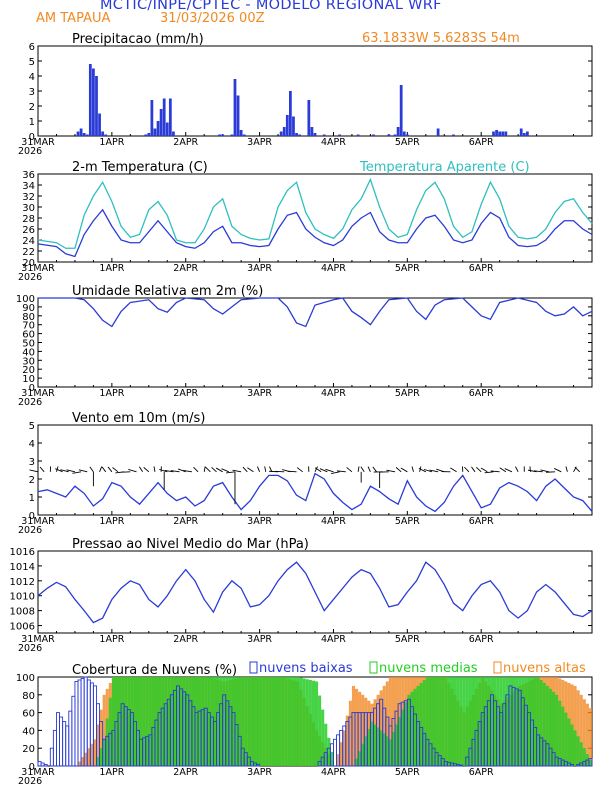  What do you see at coordinates (315, 592) in the screenshot?
I see `pressure-line` at bounding box center [315, 592].